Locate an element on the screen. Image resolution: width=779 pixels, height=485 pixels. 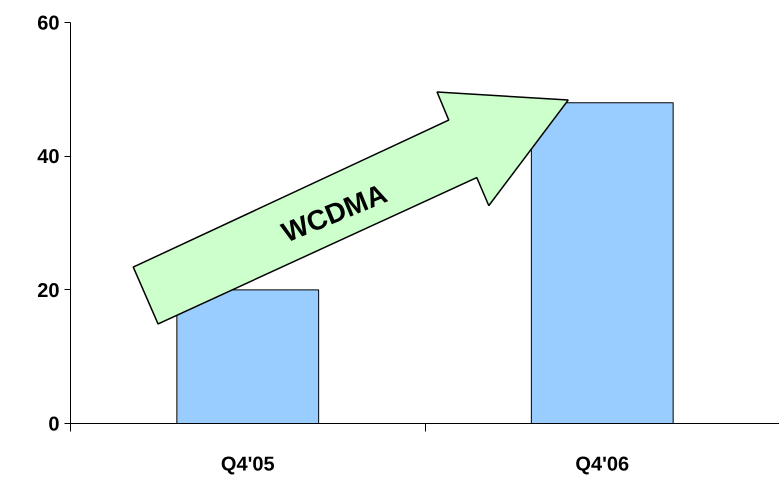
y-tick-label: 20 is located at coordinates (48, 291).